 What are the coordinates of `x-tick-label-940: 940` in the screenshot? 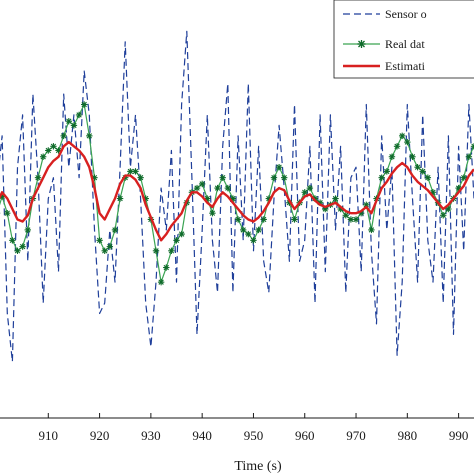 It's located at (202, 435).